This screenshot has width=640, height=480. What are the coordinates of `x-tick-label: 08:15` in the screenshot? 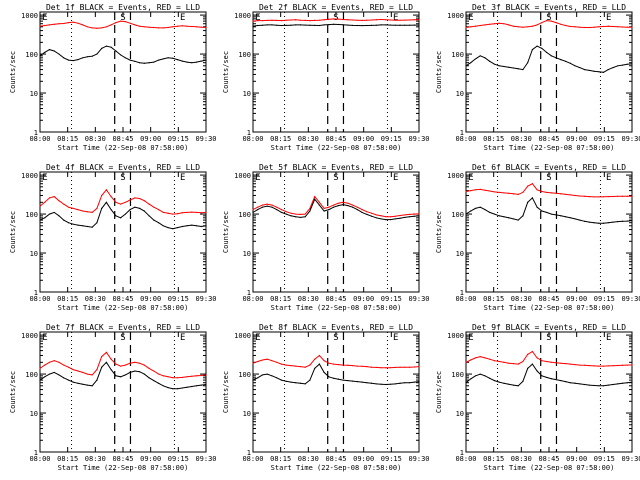 It's located at (67, 139).